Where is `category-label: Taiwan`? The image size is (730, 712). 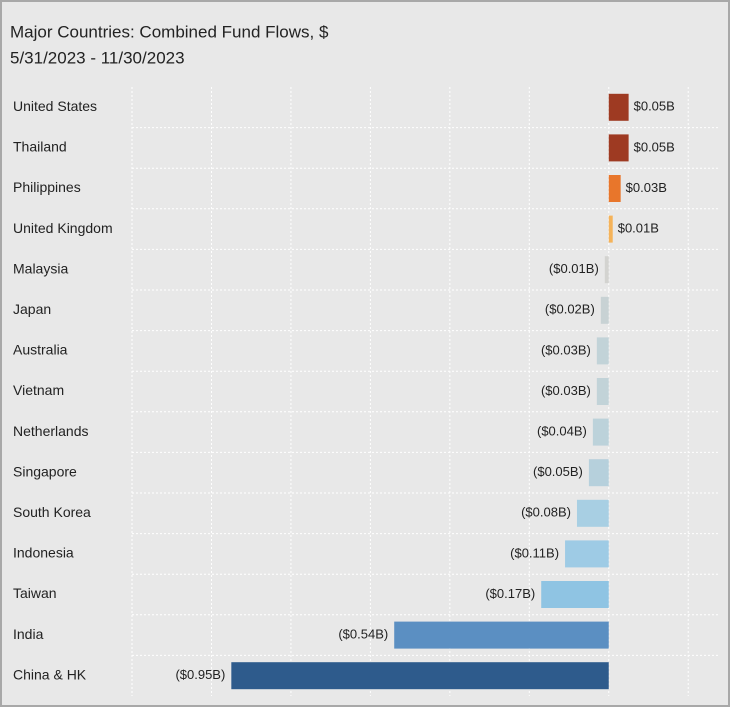
category-label: Taiwan is located at coordinates (35, 593).